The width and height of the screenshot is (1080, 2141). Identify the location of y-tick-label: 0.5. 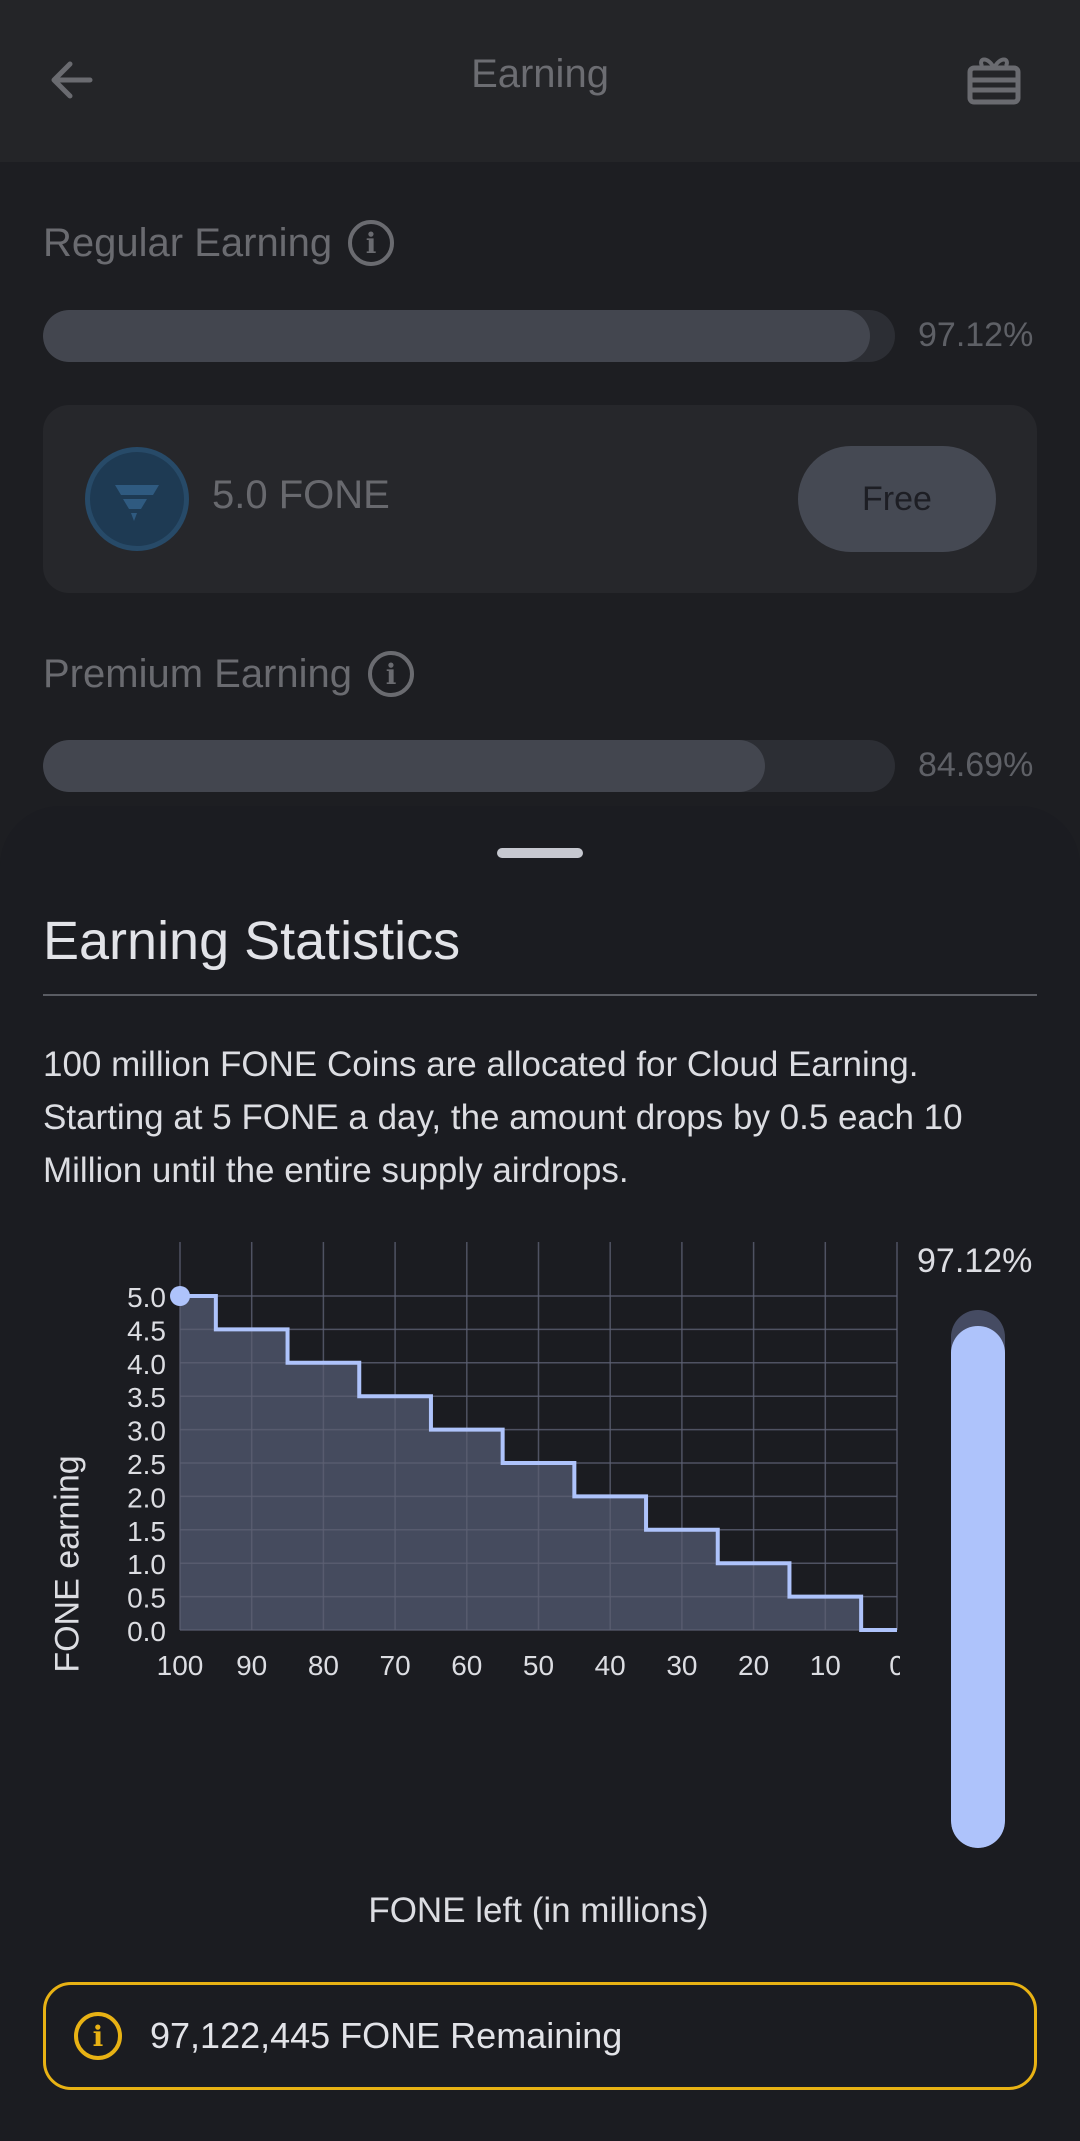
(146, 1598).